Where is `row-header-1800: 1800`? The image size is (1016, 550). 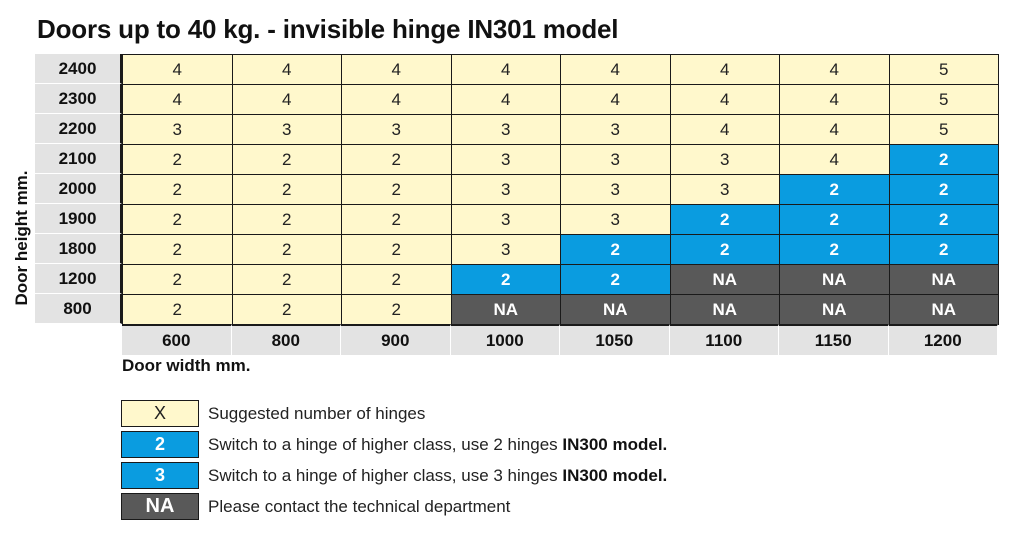
row-header-1800: 1800 is located at coordinates (78, 249).